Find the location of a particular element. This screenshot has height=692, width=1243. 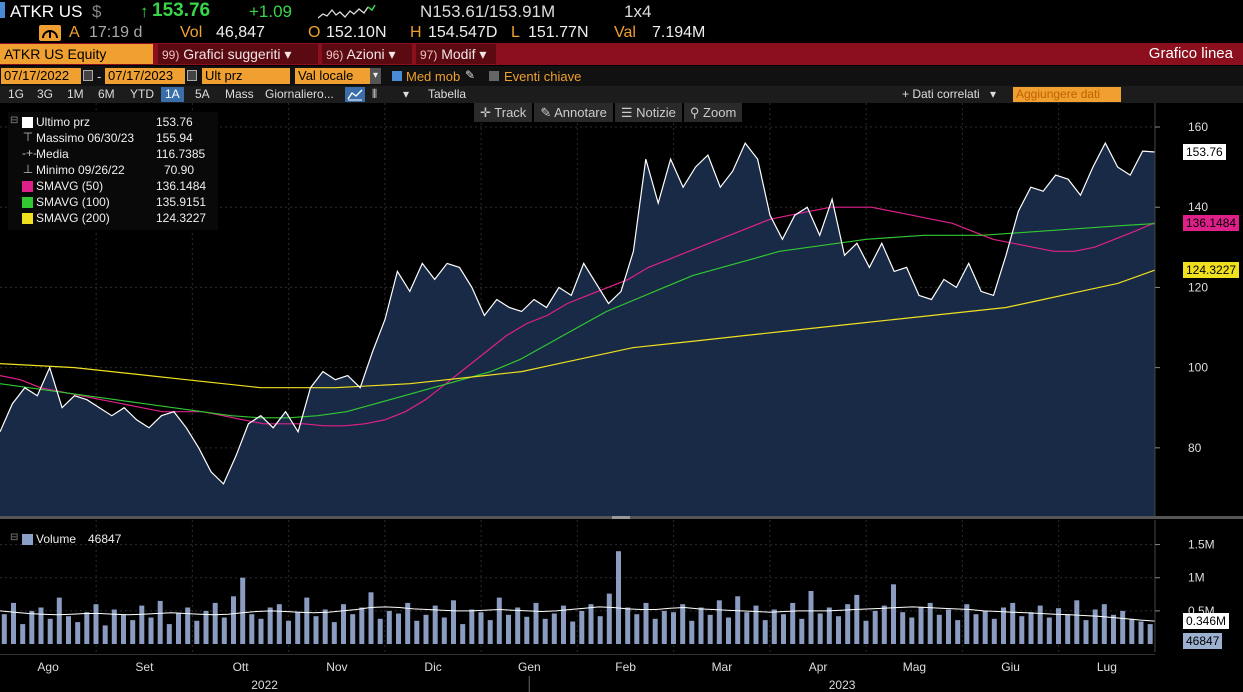

annotate-button: ✎ Annotare is located at coordinates (573, 112).